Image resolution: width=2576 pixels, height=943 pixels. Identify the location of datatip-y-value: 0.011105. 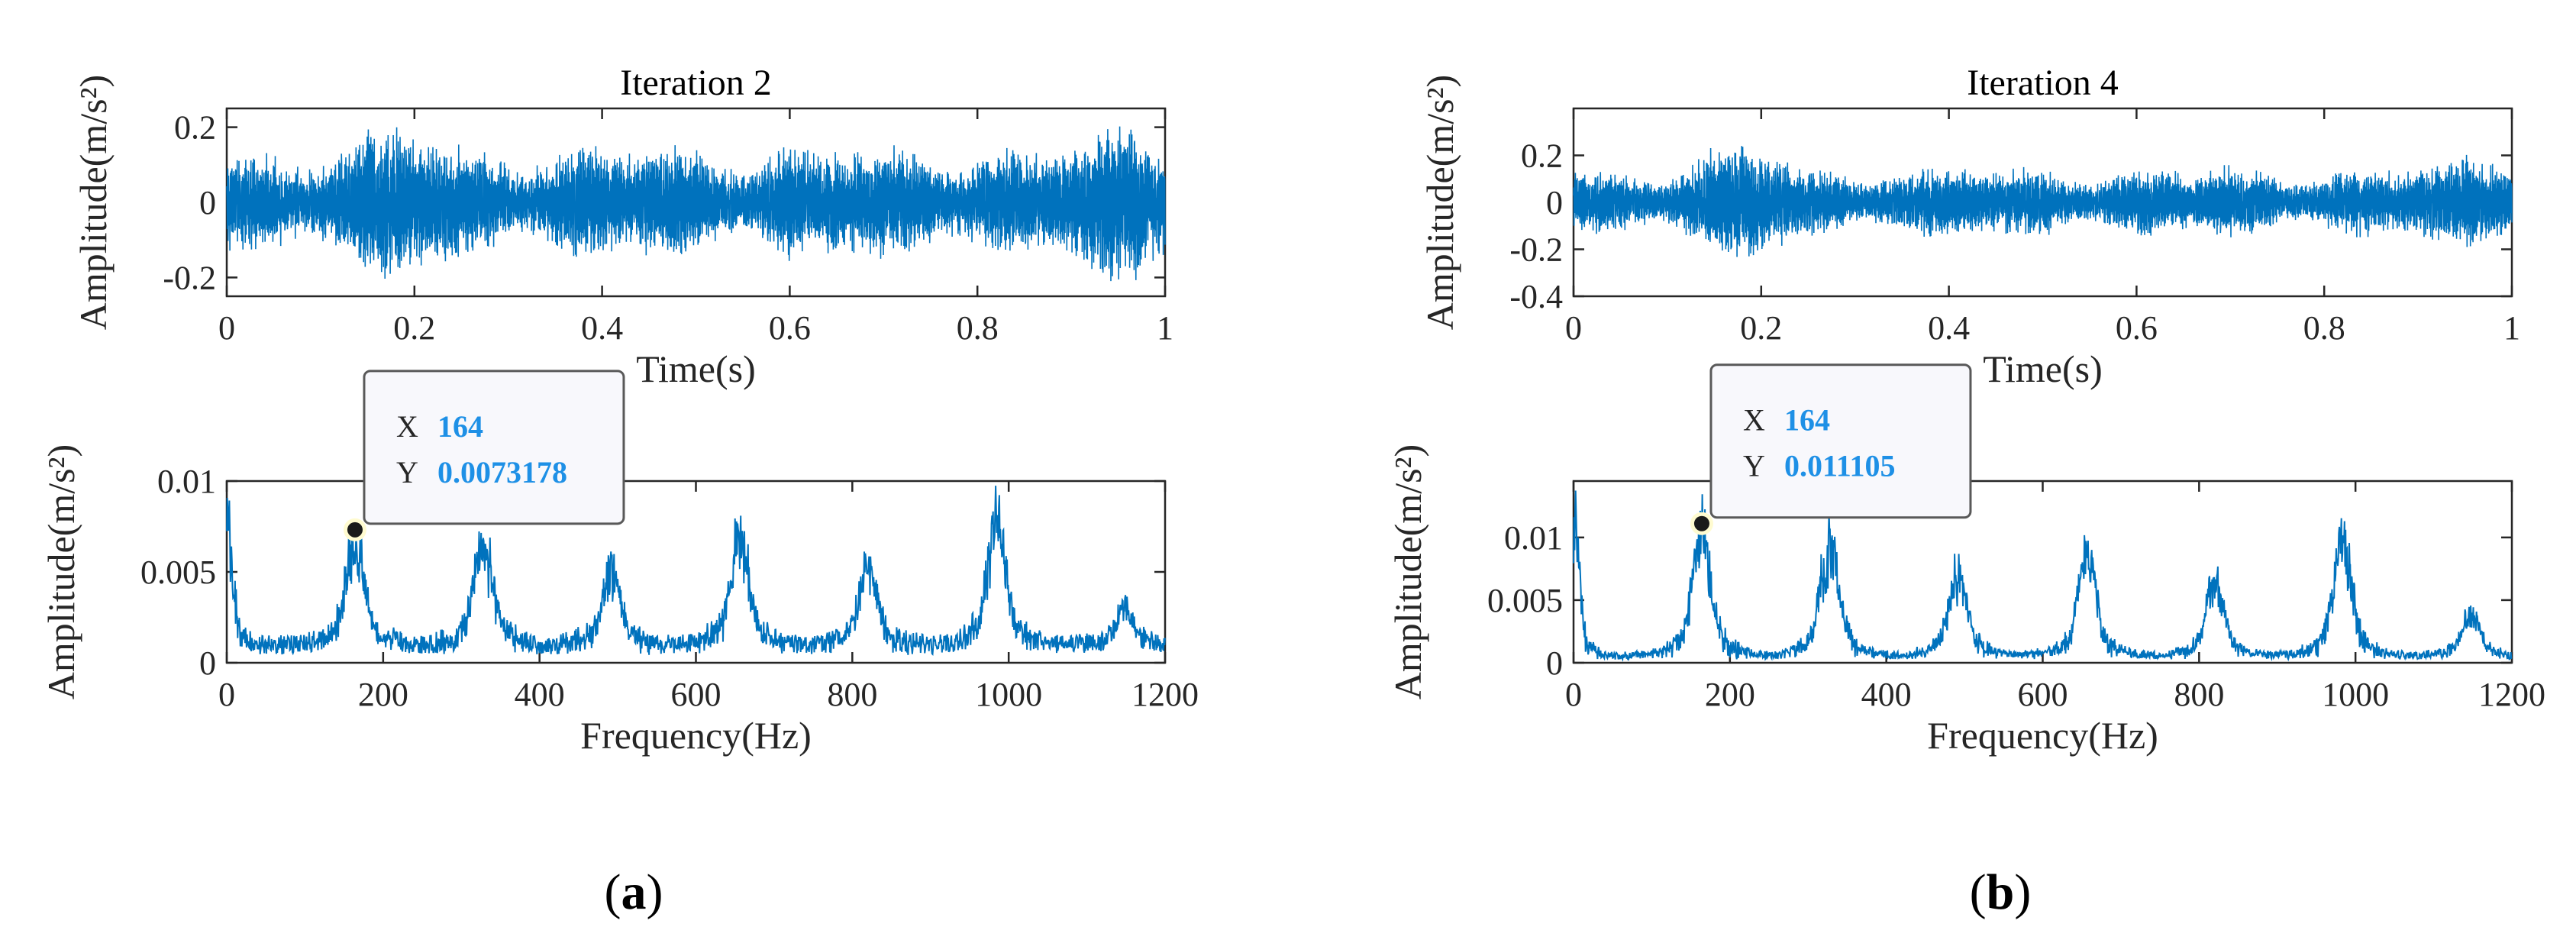
(1840, 466).